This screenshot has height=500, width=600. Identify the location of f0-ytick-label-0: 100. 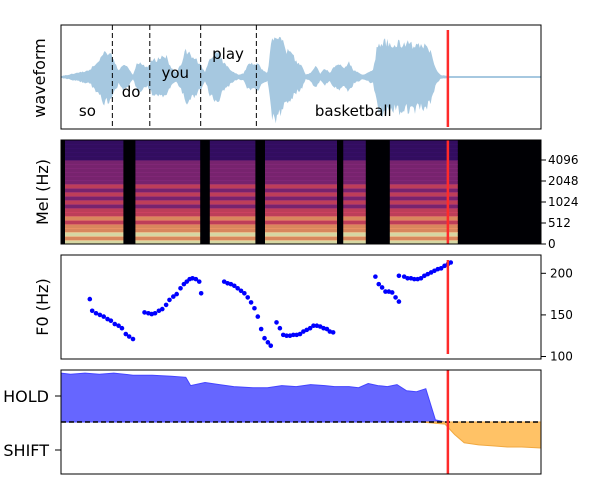
(561, 357).